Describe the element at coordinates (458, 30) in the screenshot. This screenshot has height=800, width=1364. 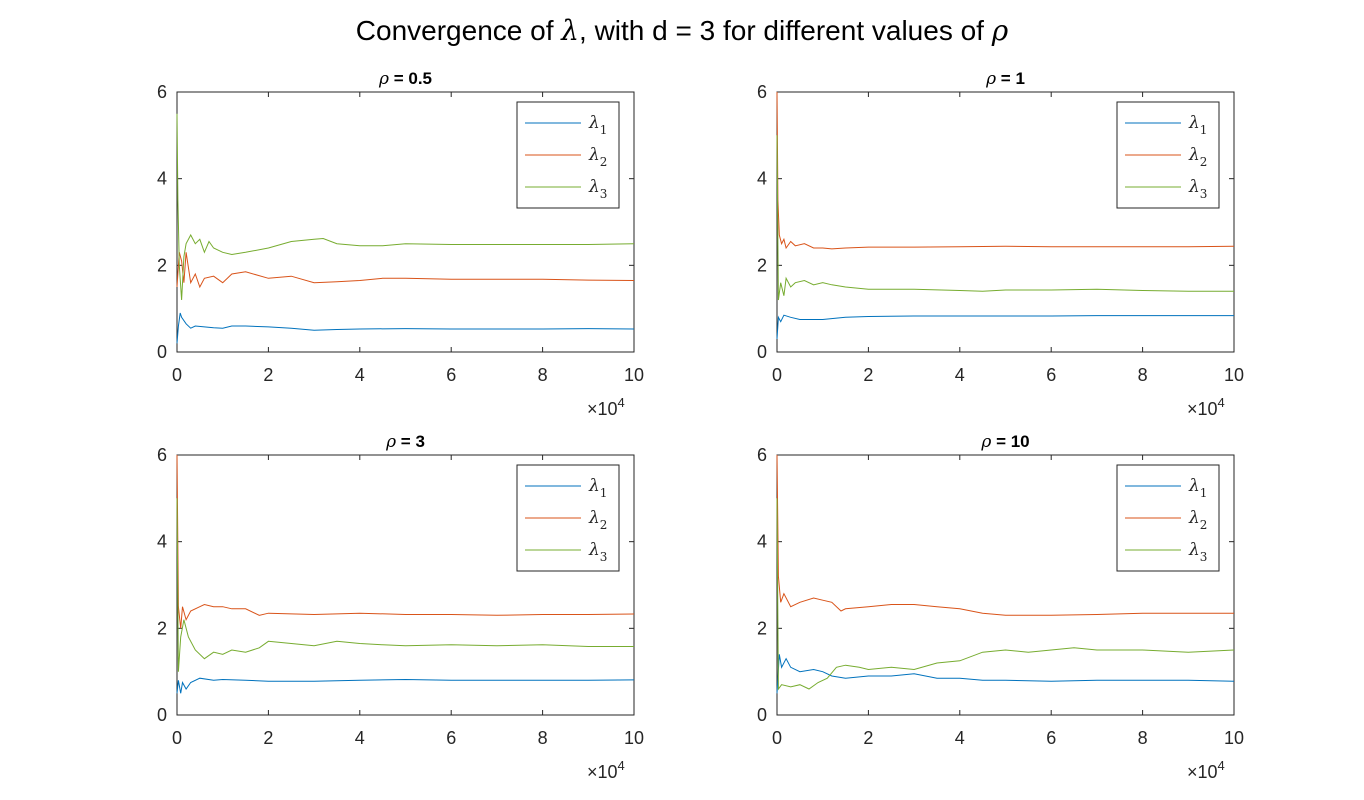
I see `figure-title-prefix: Convergence of` at that location.